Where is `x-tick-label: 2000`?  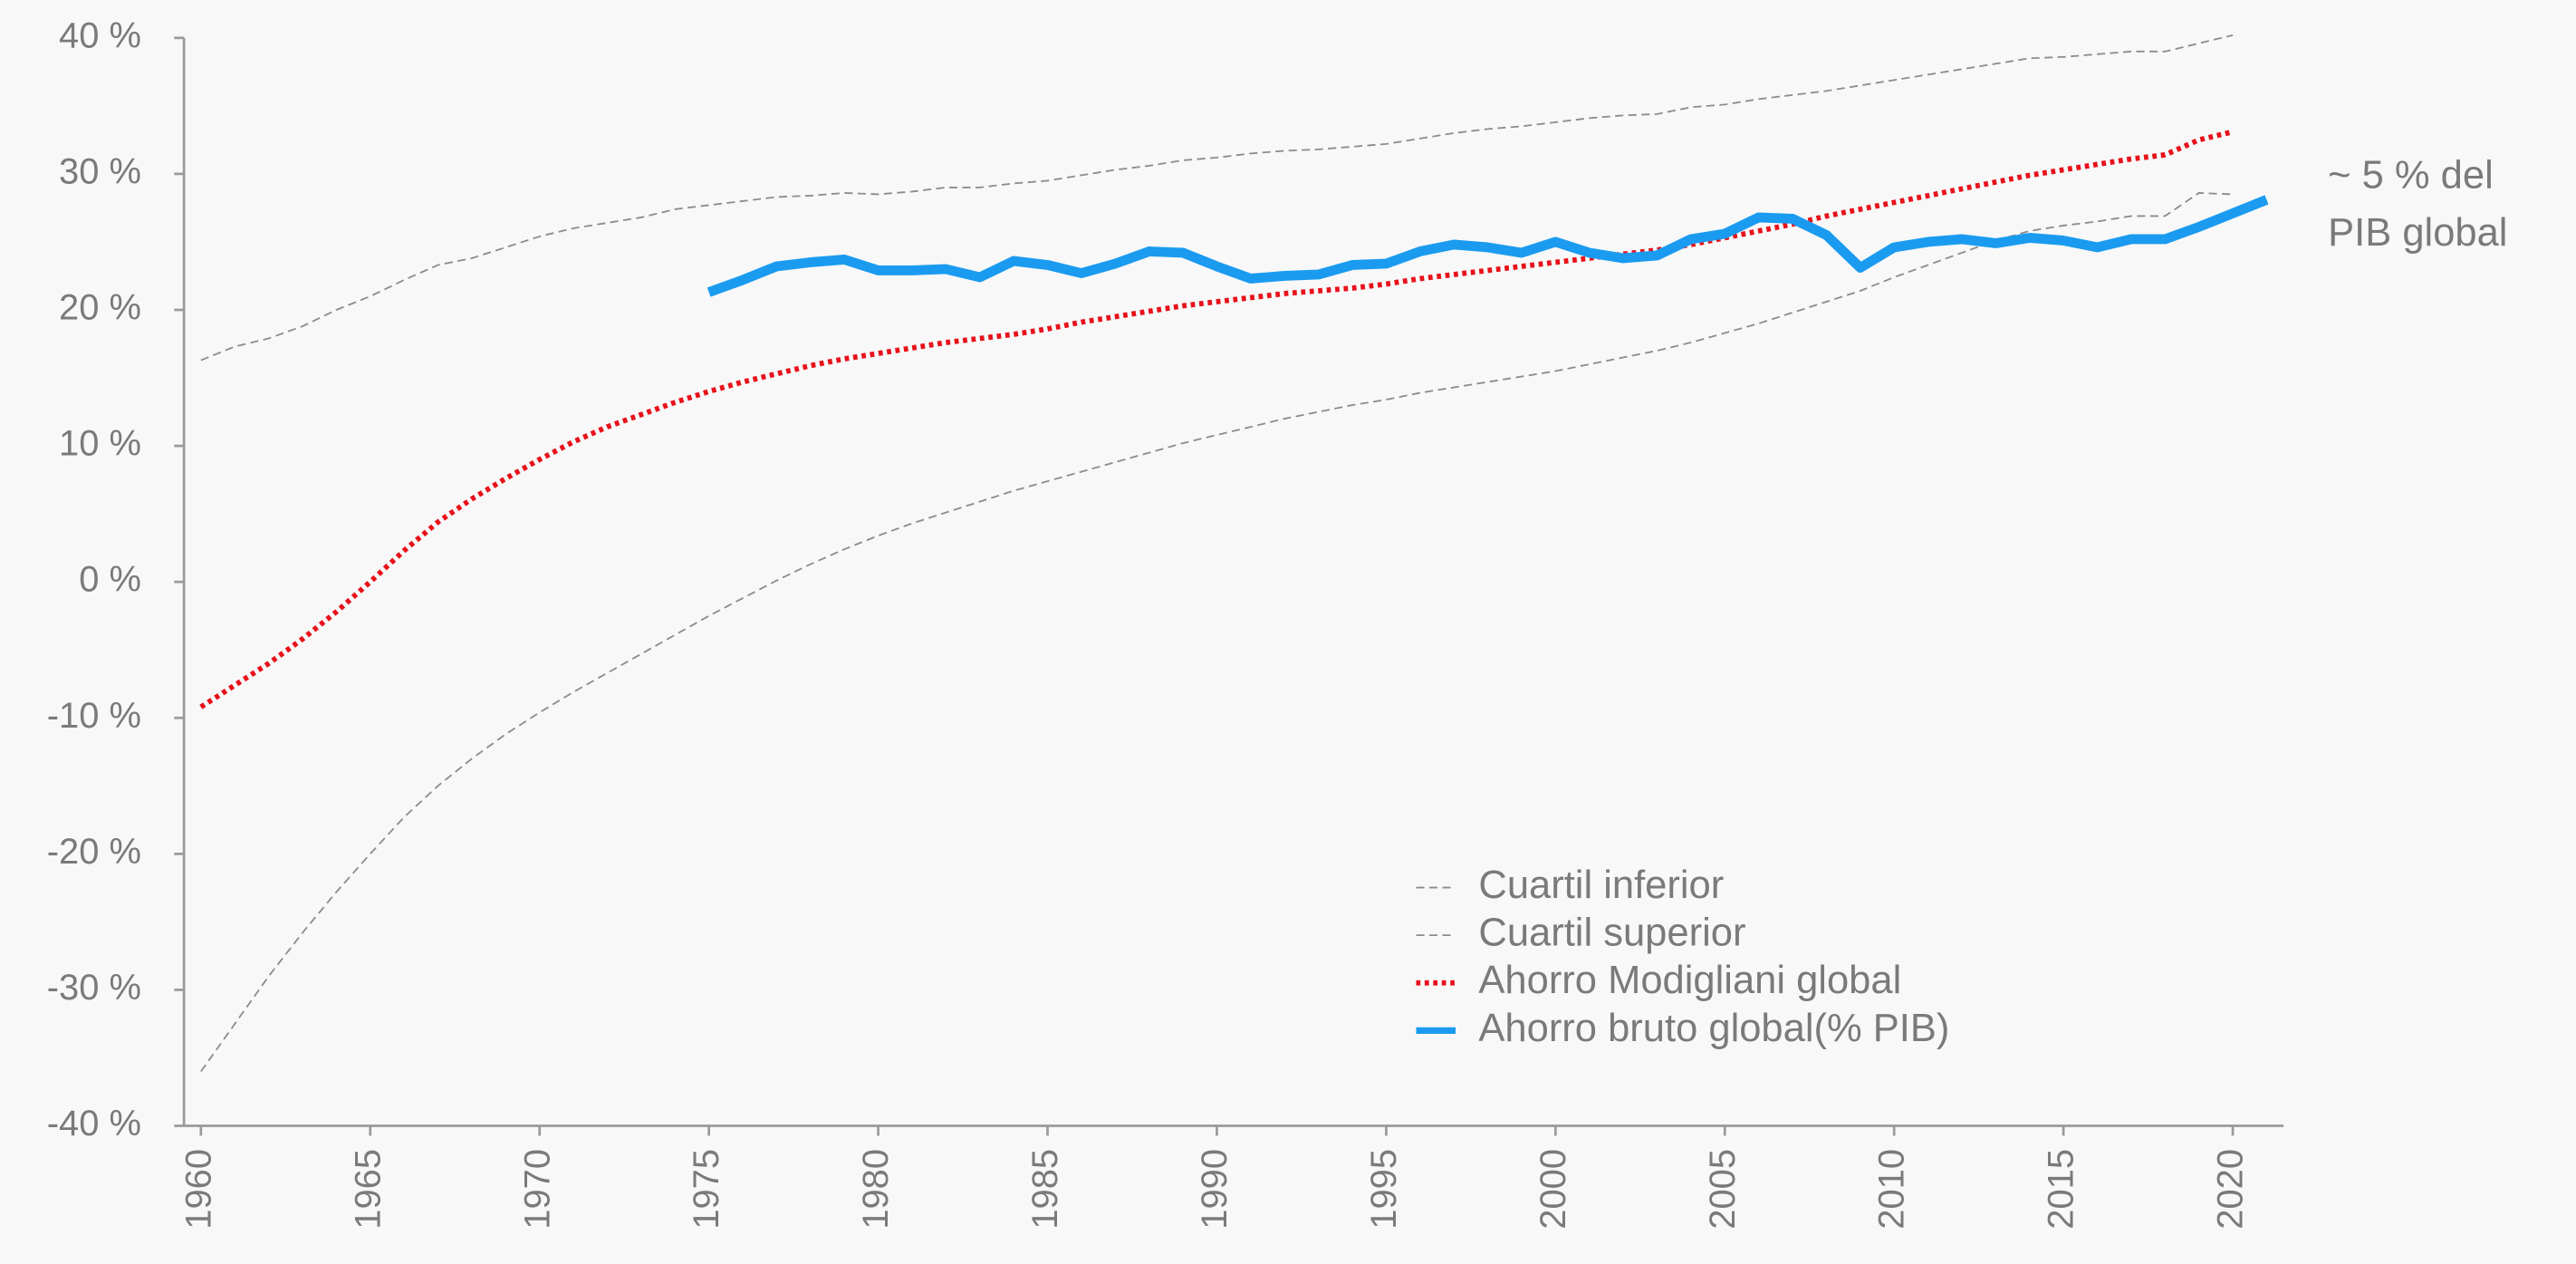
x-tick-label: 2000 is located at coordinates (1553, 1189).